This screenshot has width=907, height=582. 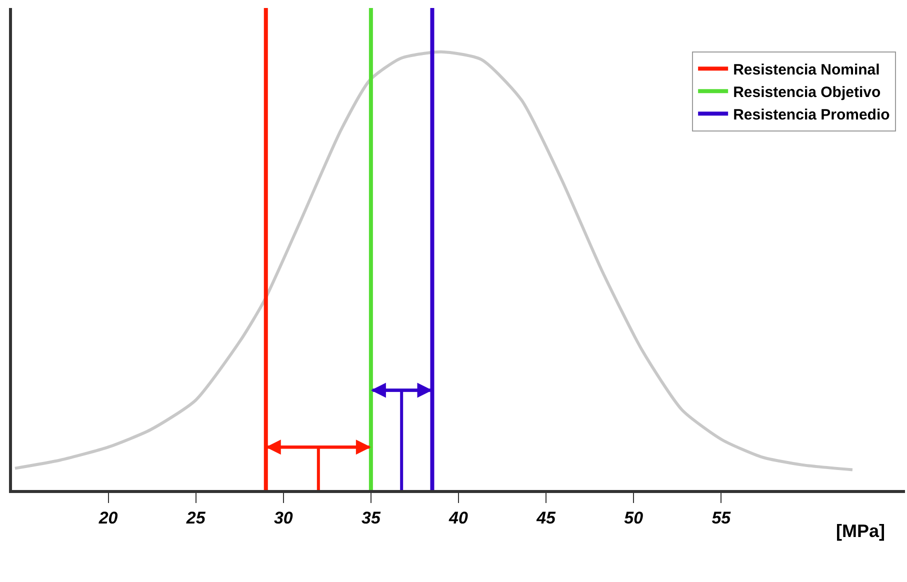 What do you see at coordinates (546, 518) in the screenshot?
I see `x-tick-label: 45` at bounding box center [546, 518].